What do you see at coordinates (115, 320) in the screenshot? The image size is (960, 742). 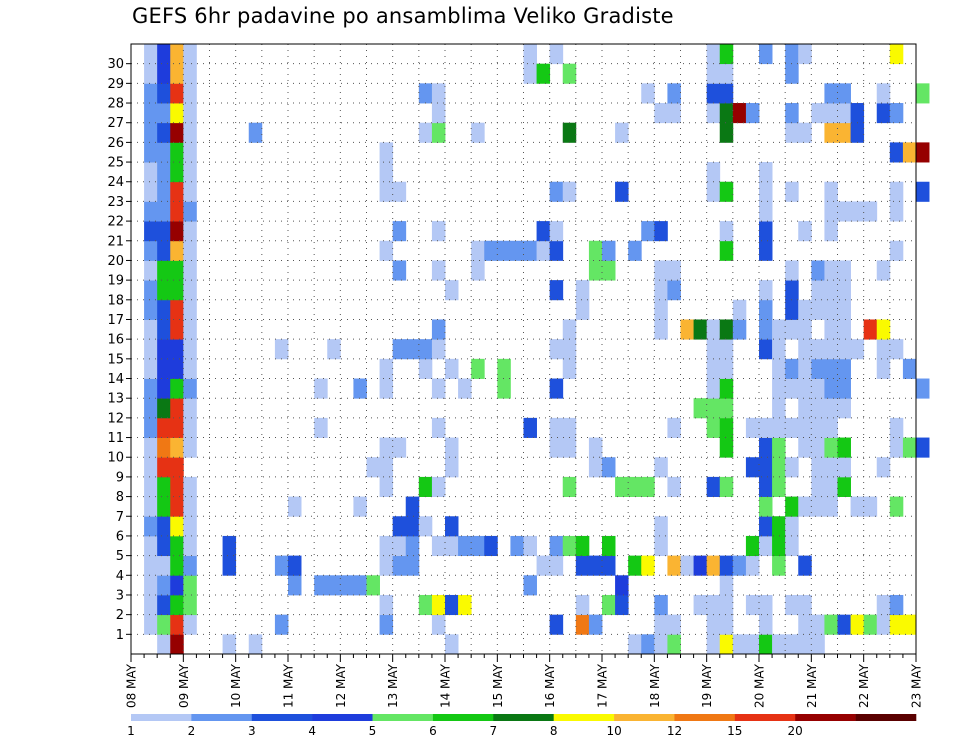 I see `y-tick-label: 17` at bounding box center [115, 320].